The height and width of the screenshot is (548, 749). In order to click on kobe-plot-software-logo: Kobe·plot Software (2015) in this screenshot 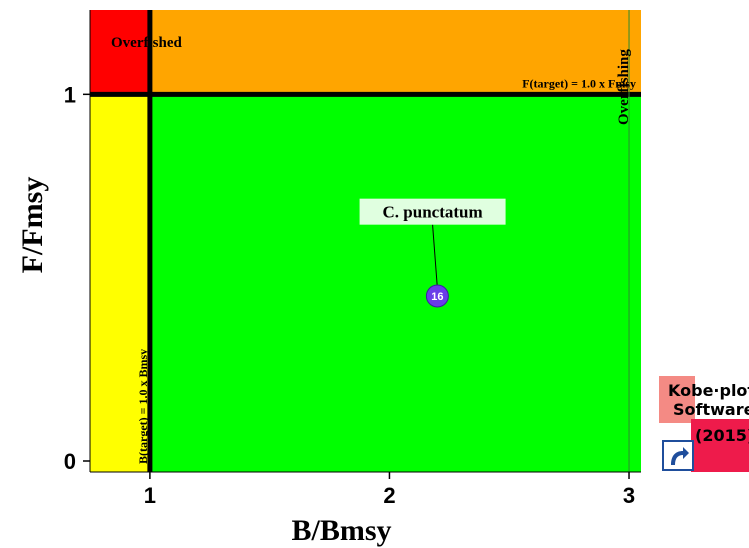, I will do `click(704, 424)`.